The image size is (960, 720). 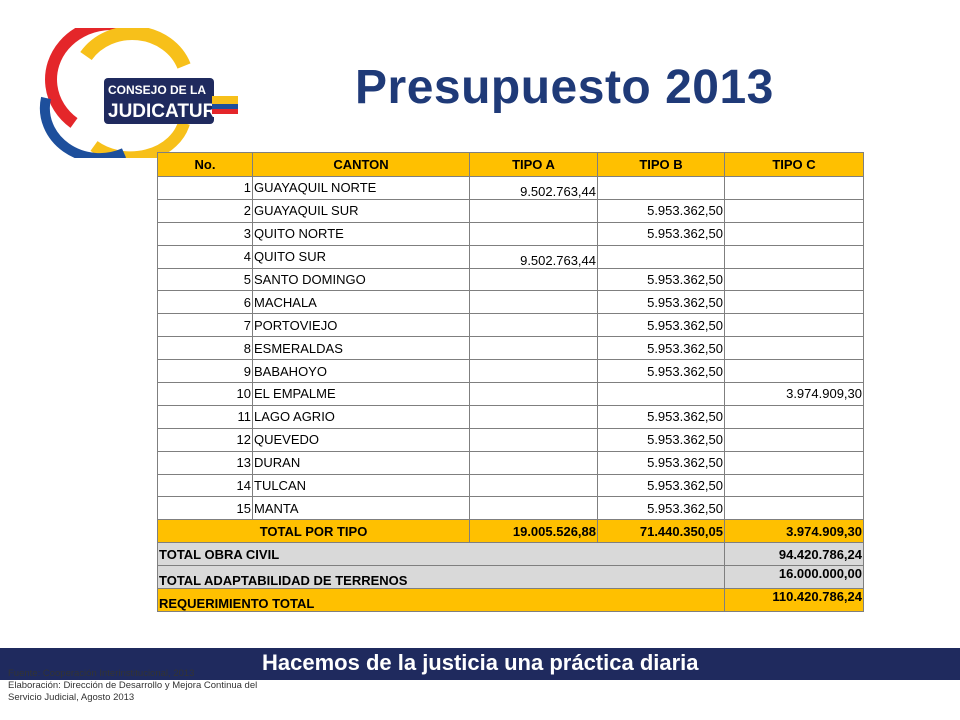 I want to click on table-row: 8 ESMERALDAS 5.953.362,50, so click(x=510, y=348).